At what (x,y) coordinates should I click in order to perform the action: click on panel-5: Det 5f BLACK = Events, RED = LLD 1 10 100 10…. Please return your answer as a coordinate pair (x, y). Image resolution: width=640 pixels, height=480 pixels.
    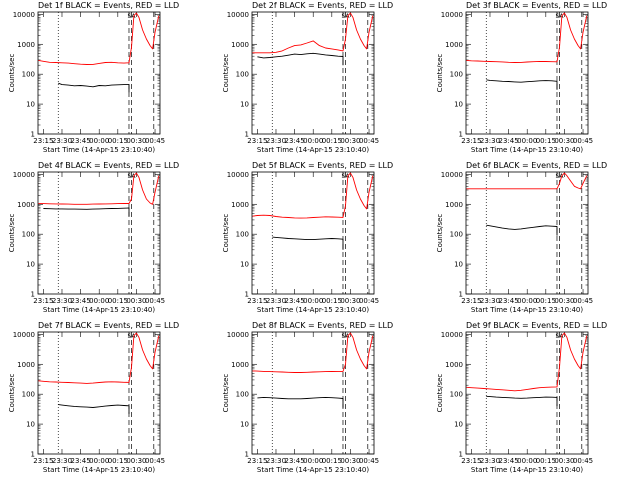
    Looking at the image, I should click on (307, 237).